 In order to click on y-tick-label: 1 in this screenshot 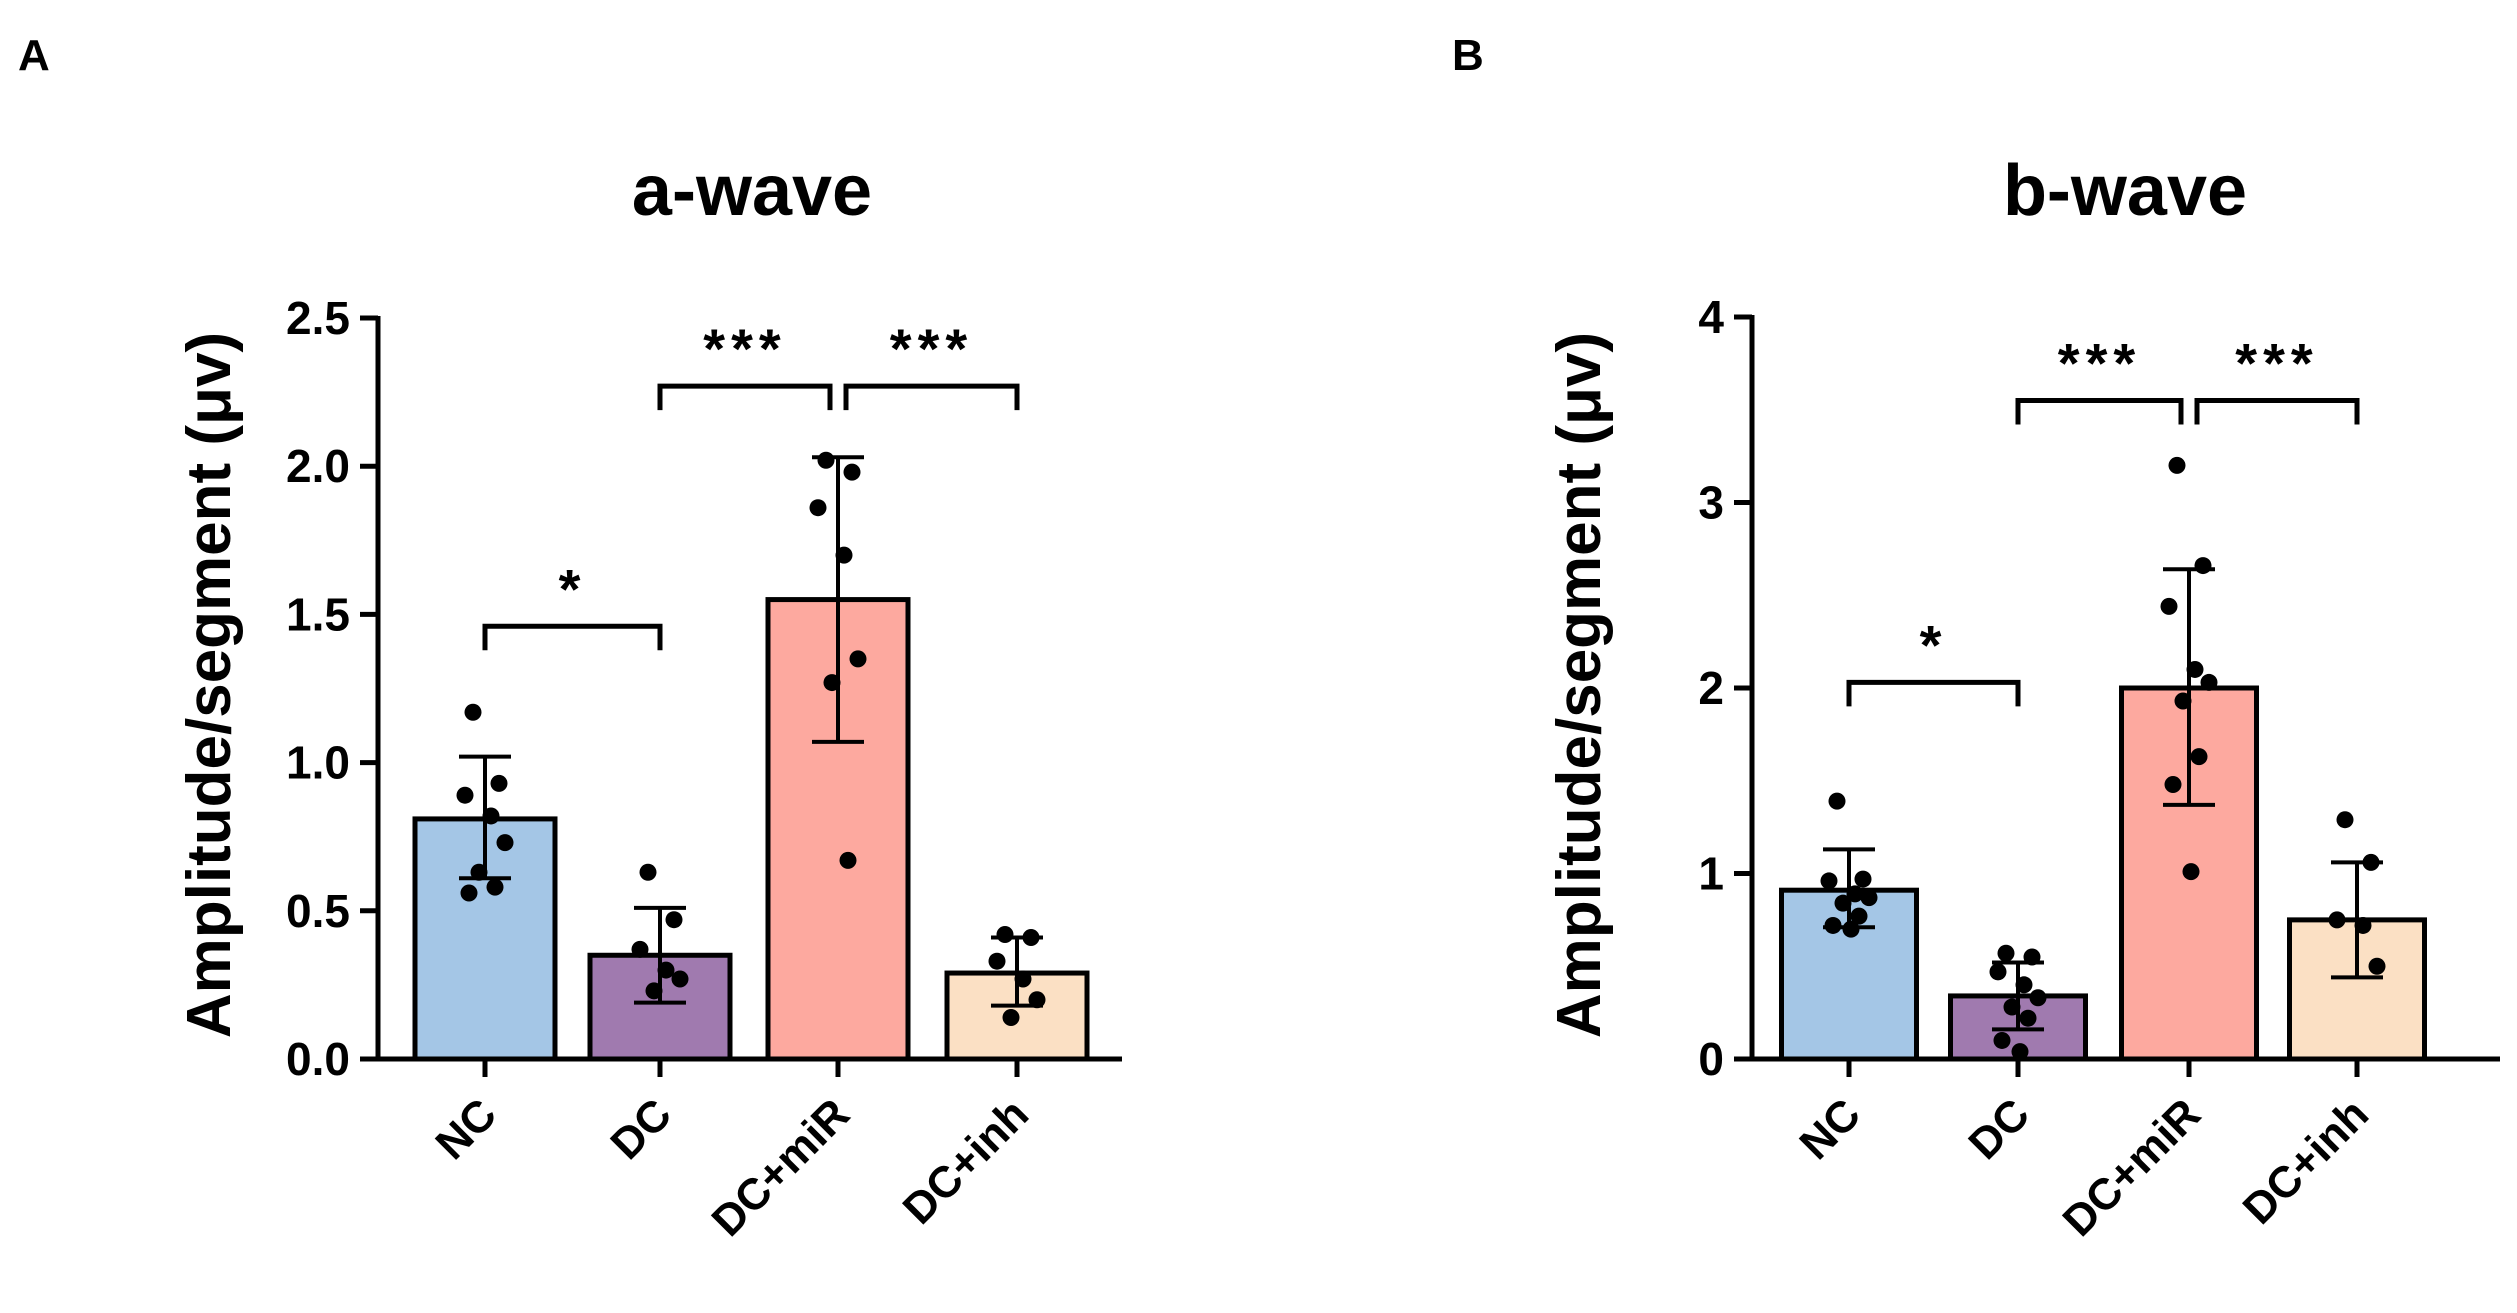, I will do `click(1711, 874)`.